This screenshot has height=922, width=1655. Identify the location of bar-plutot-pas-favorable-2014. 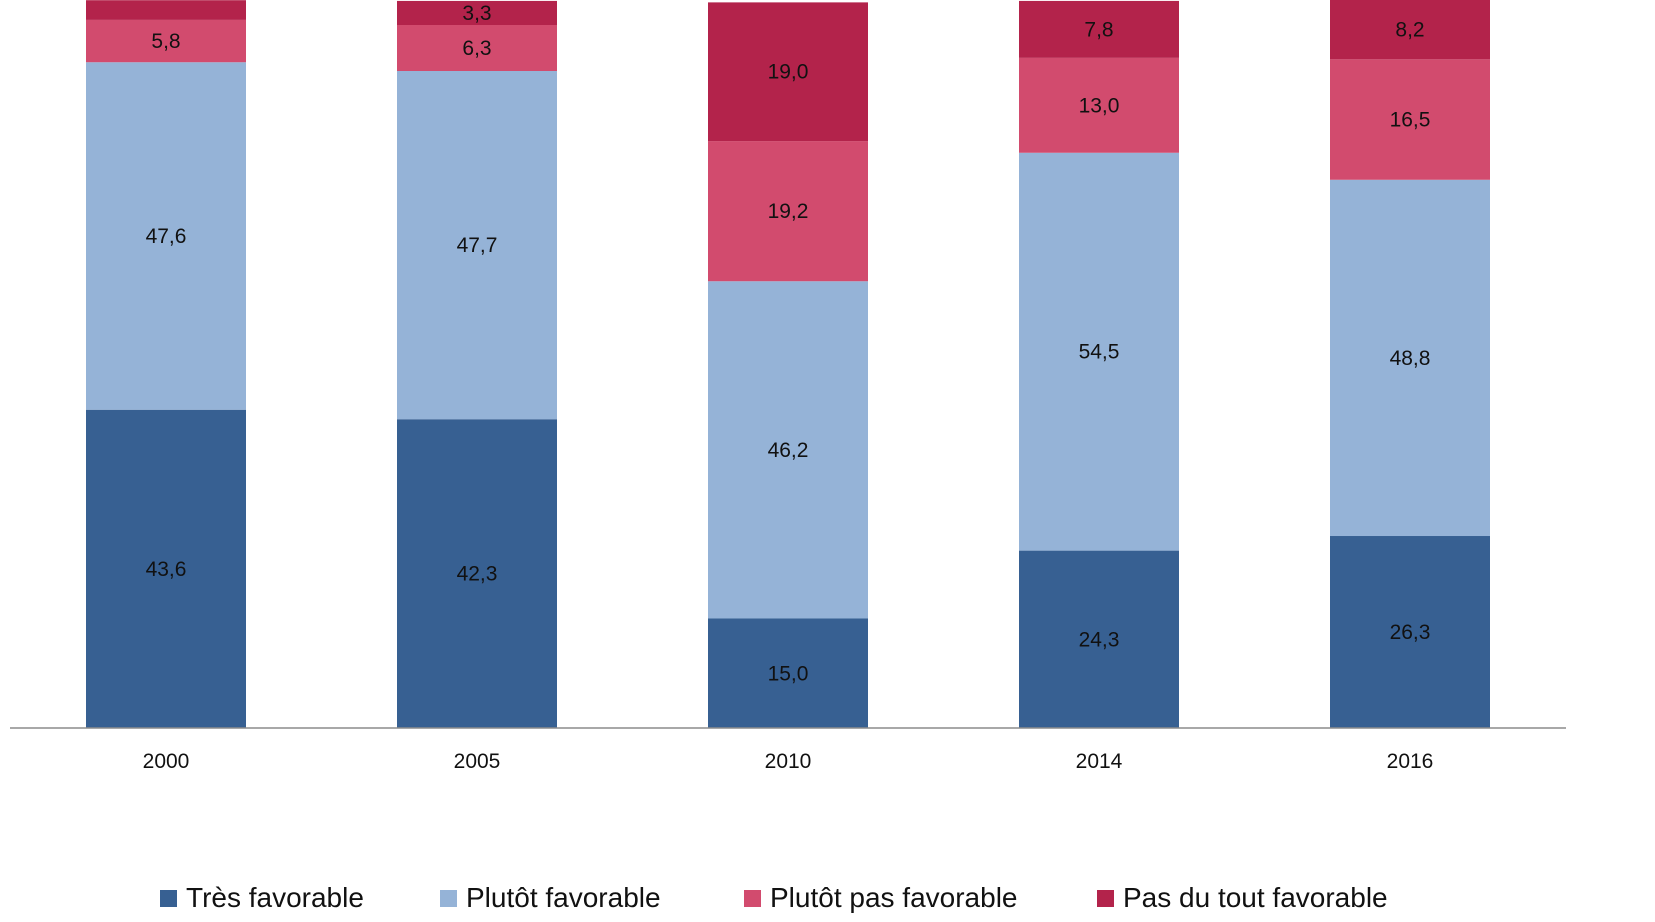
(1099, 105).